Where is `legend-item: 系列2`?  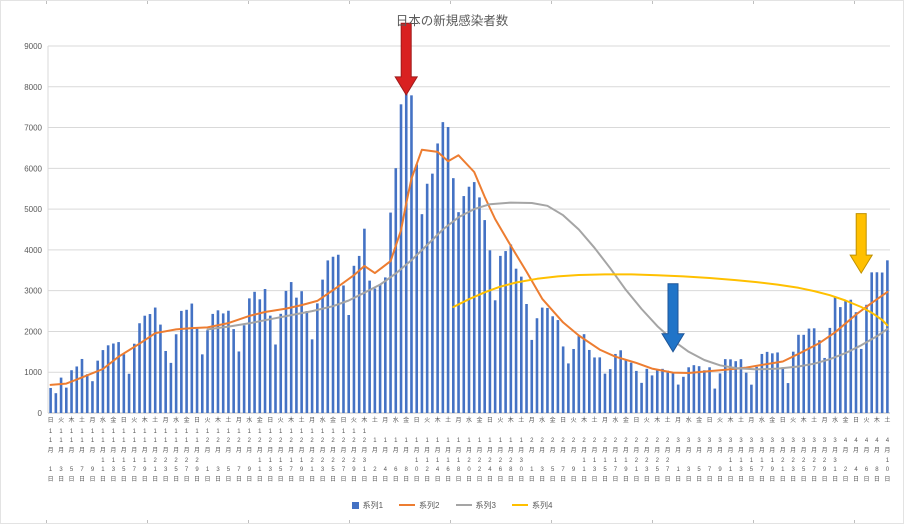
legend-item: 系列2 is located at coordinates (419, 505).